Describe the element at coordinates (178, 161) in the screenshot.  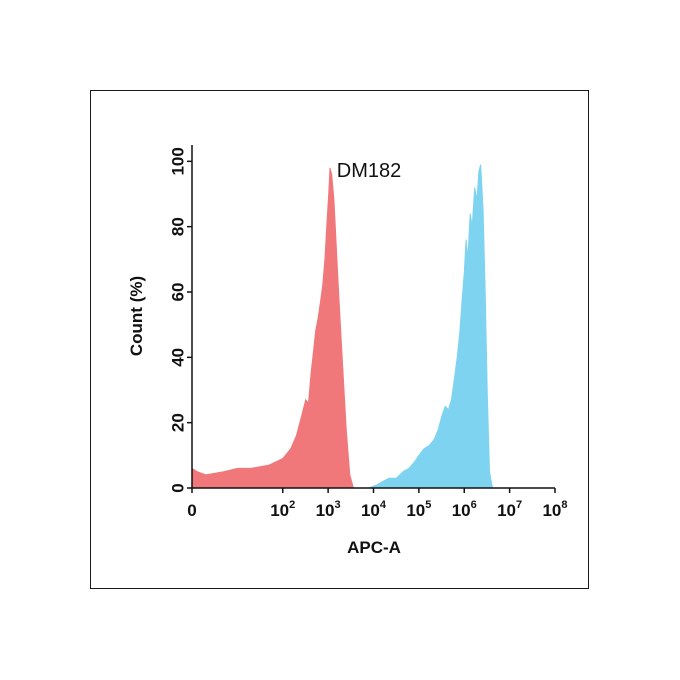
I see `y-tick-label: 100` at that location.